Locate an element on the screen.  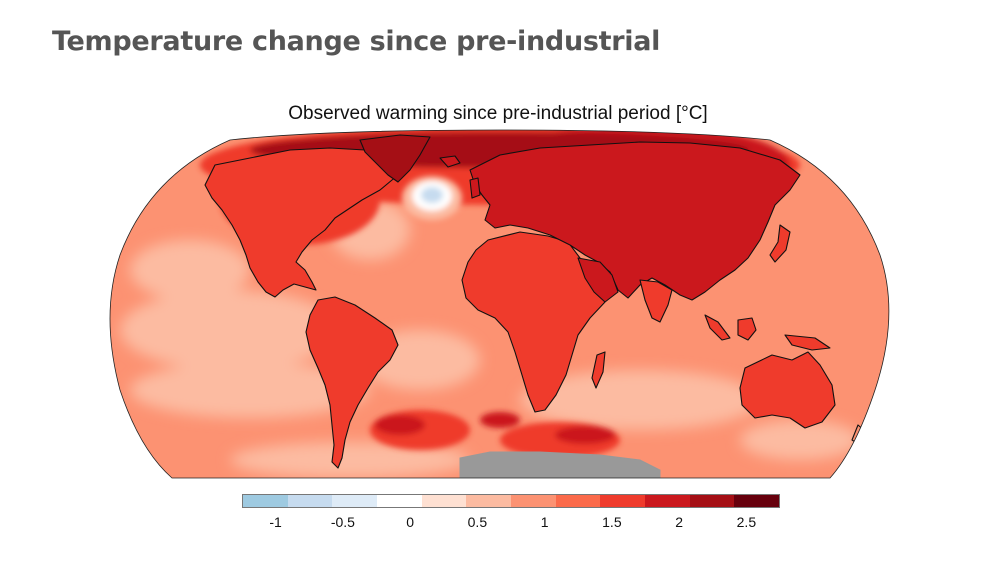
japan is located at coordinates (780, 243).